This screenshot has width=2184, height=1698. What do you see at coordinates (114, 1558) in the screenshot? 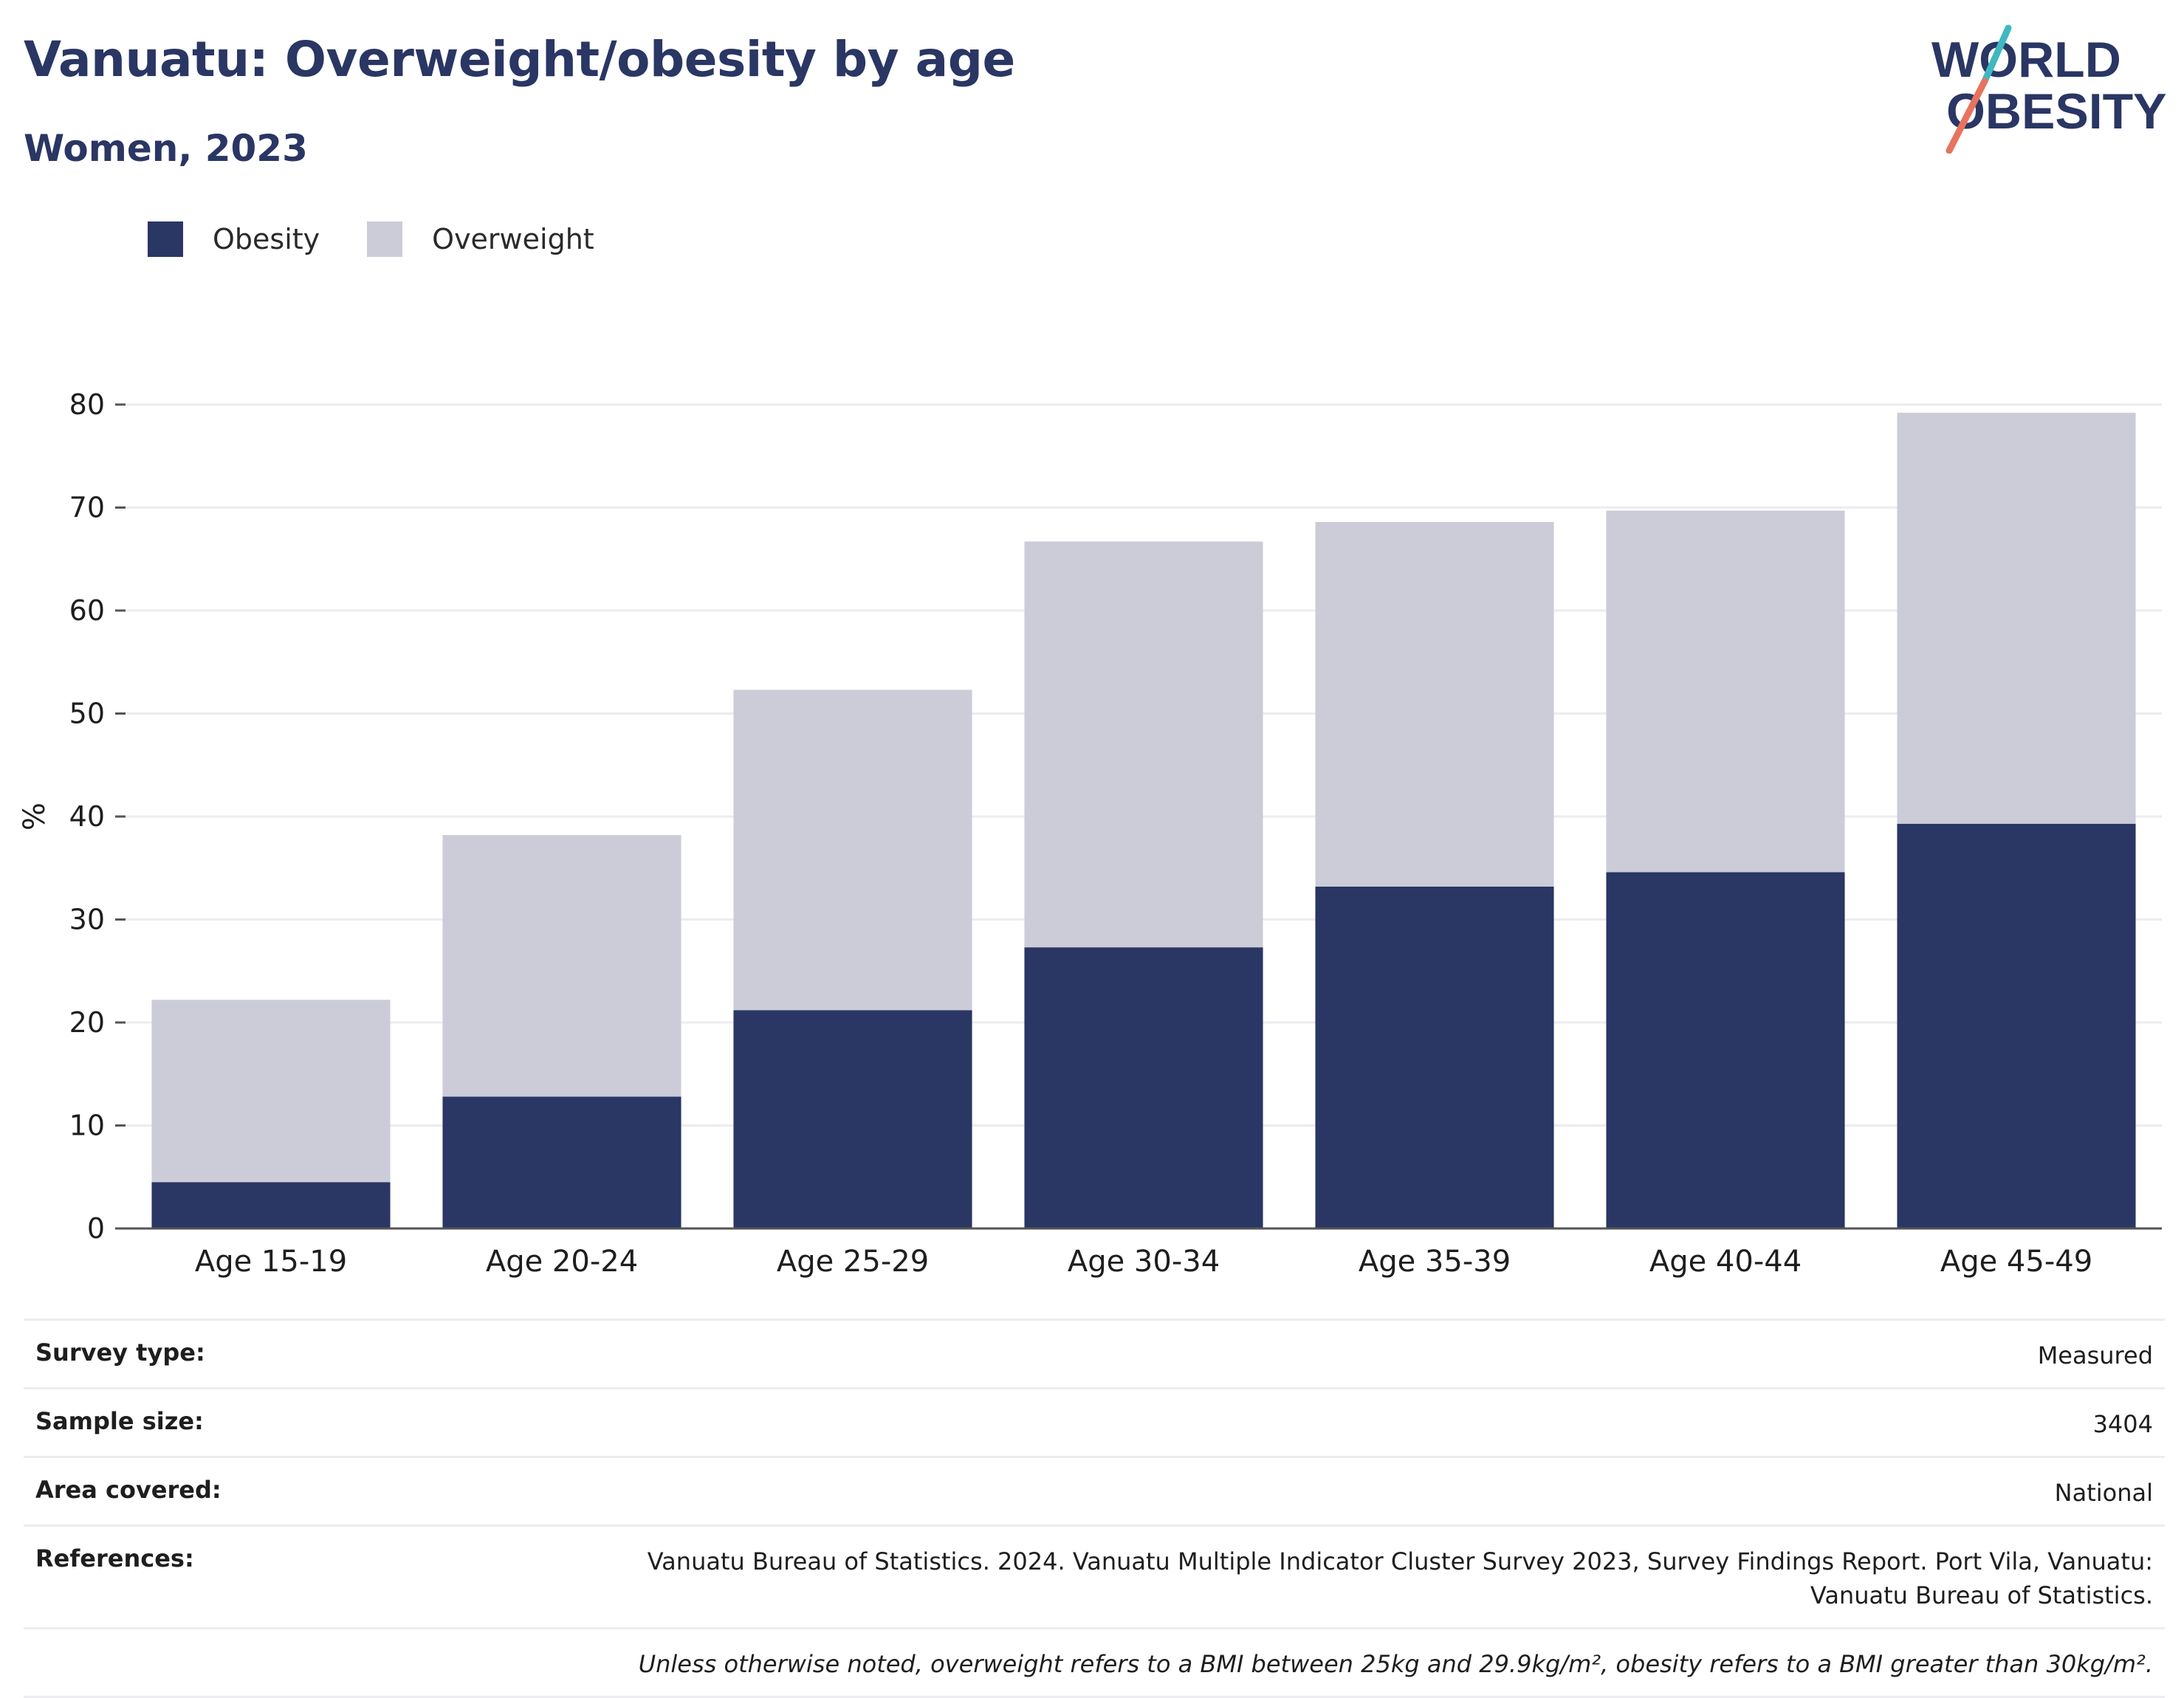
I see `meta-key-references: References:` at bounding box center [114, 1558].